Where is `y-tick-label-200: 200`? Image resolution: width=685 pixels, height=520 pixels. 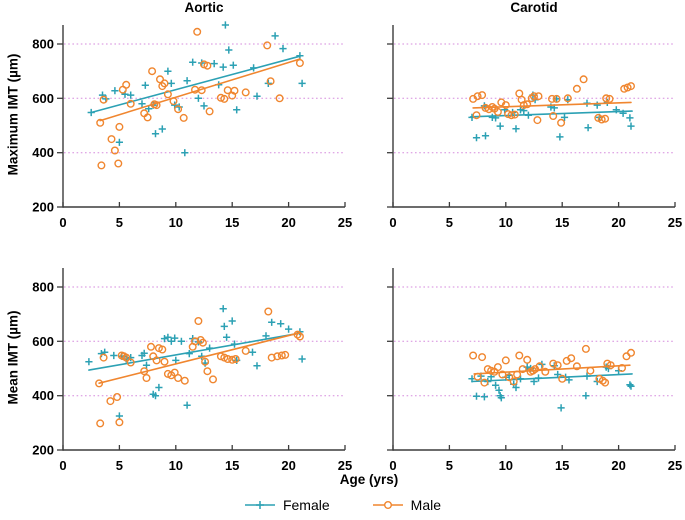
y-tick-label-200: 200 is located at coordinates (43, 207).